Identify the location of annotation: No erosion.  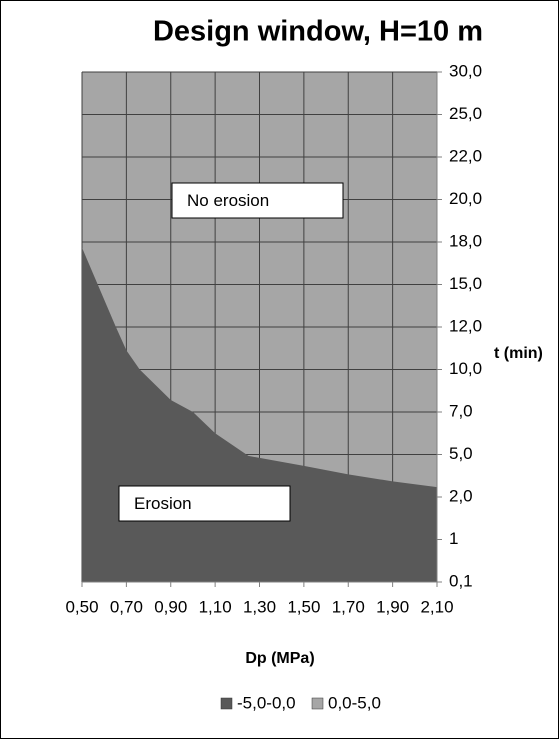
(228, 200).